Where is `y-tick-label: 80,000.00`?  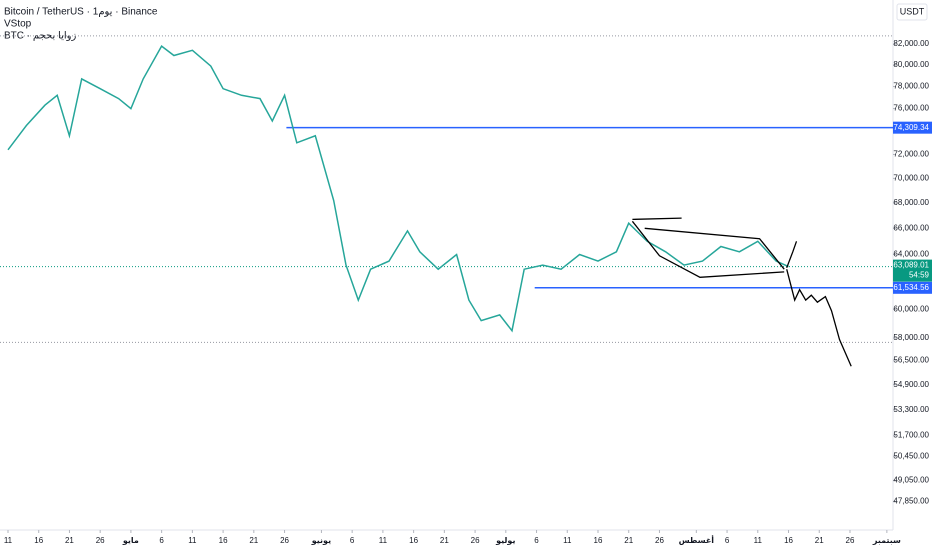
y-tick-label: 80,000.00 is located at coordinates (911, 64).